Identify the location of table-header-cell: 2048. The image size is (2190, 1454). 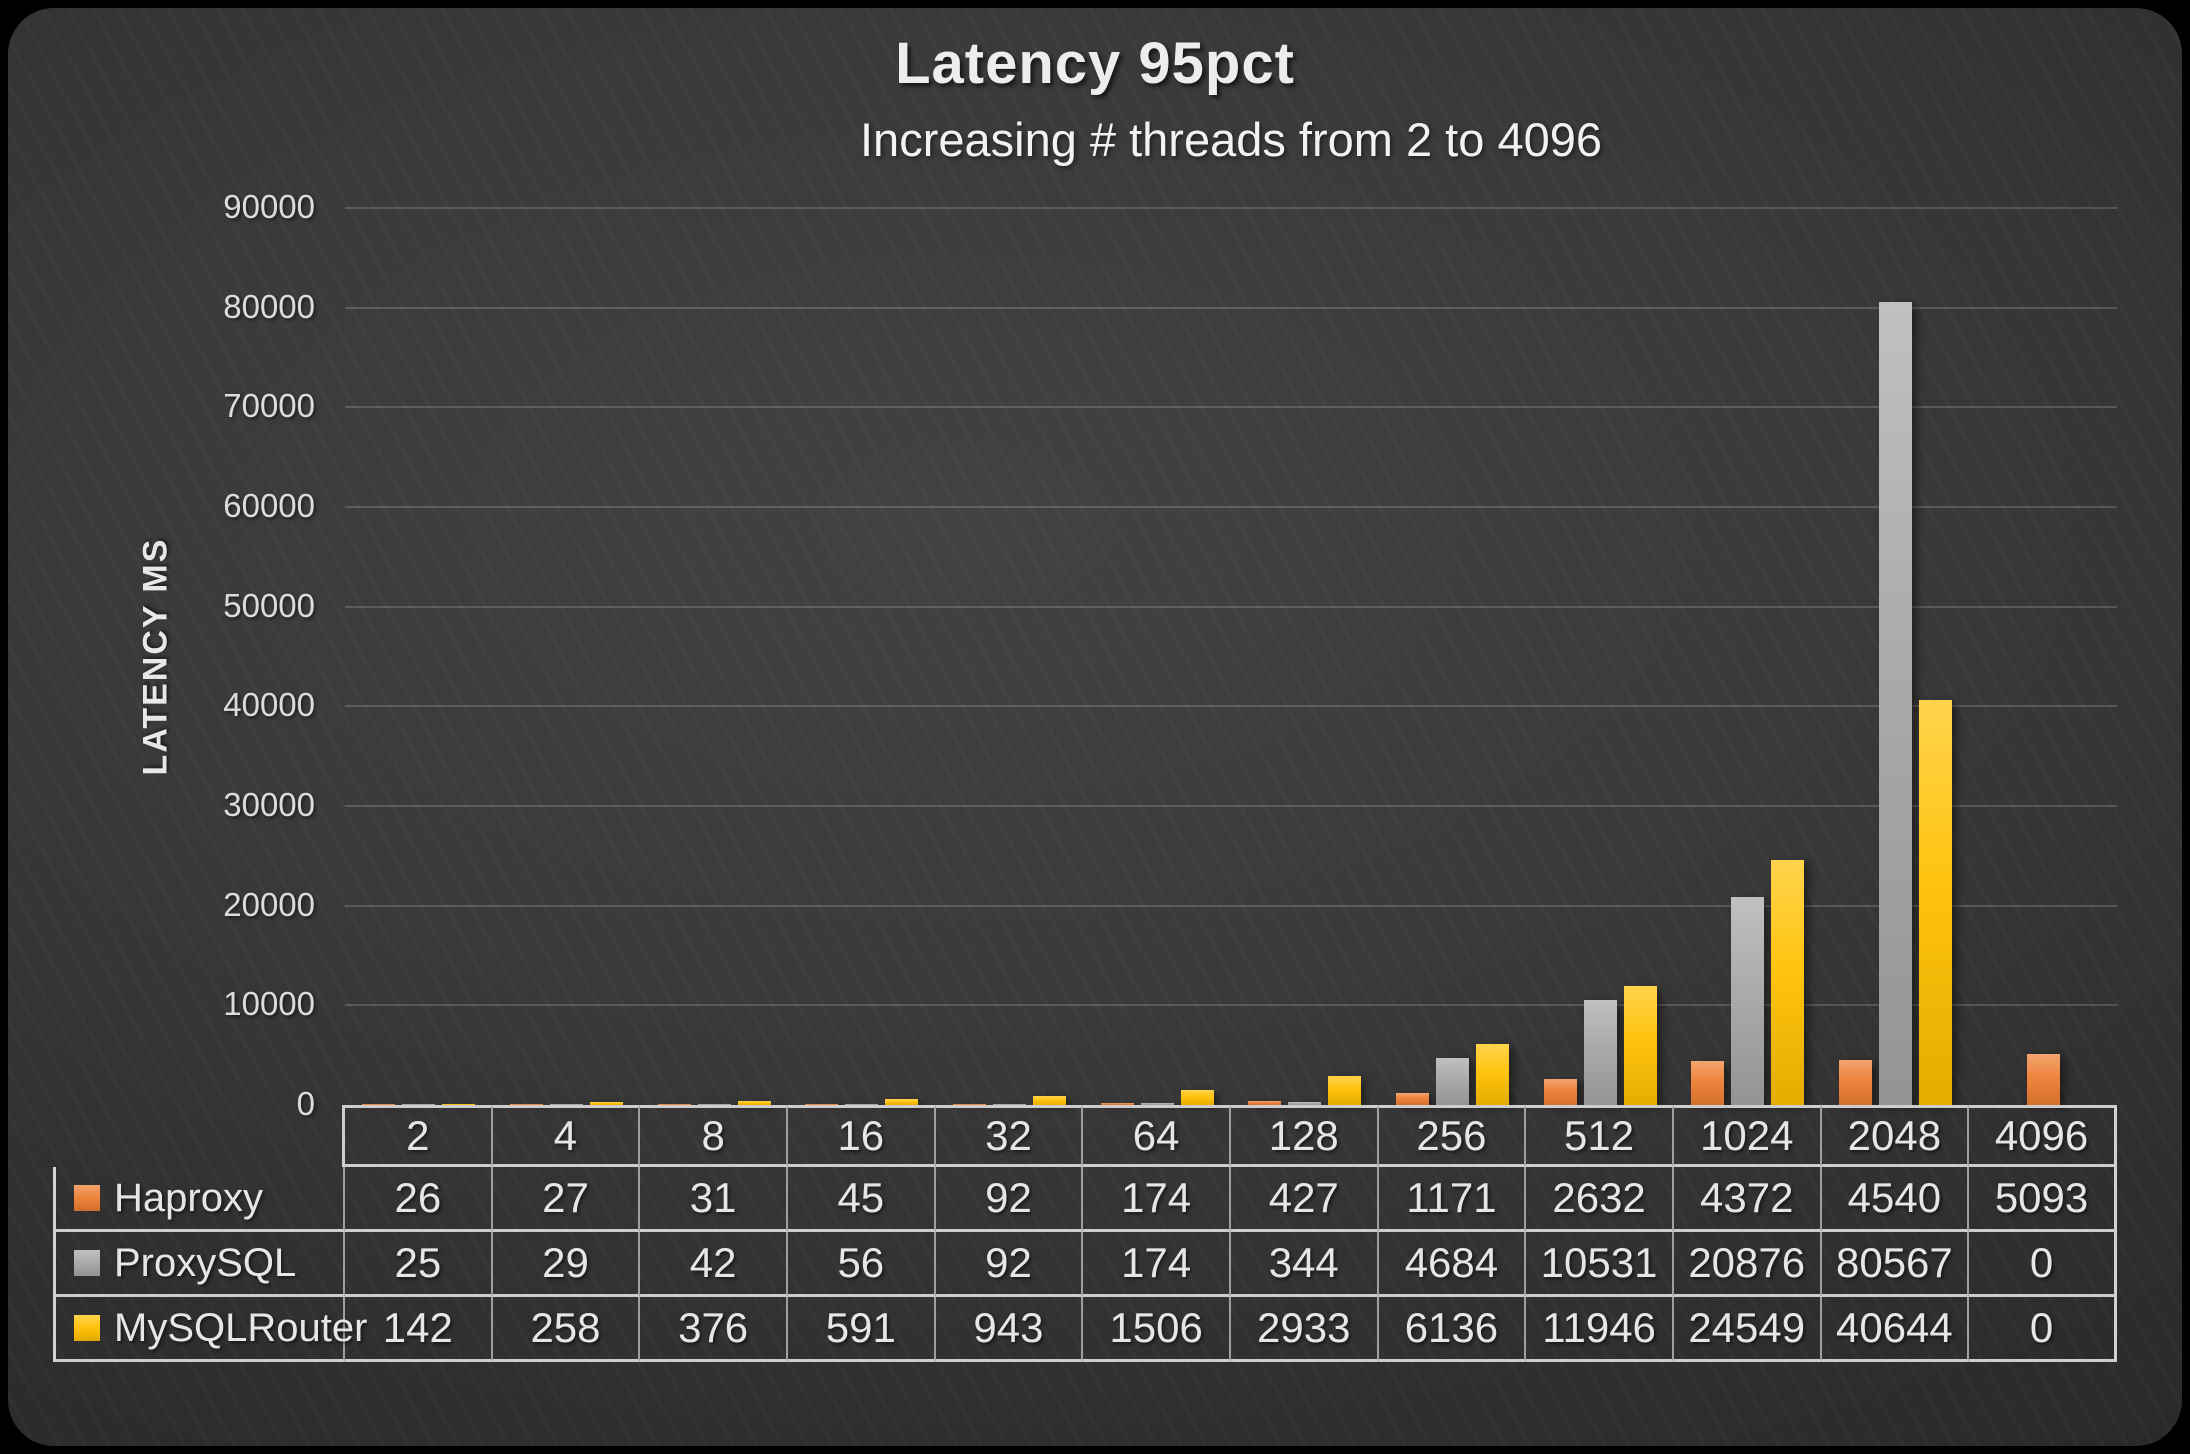
(1895, 1136).